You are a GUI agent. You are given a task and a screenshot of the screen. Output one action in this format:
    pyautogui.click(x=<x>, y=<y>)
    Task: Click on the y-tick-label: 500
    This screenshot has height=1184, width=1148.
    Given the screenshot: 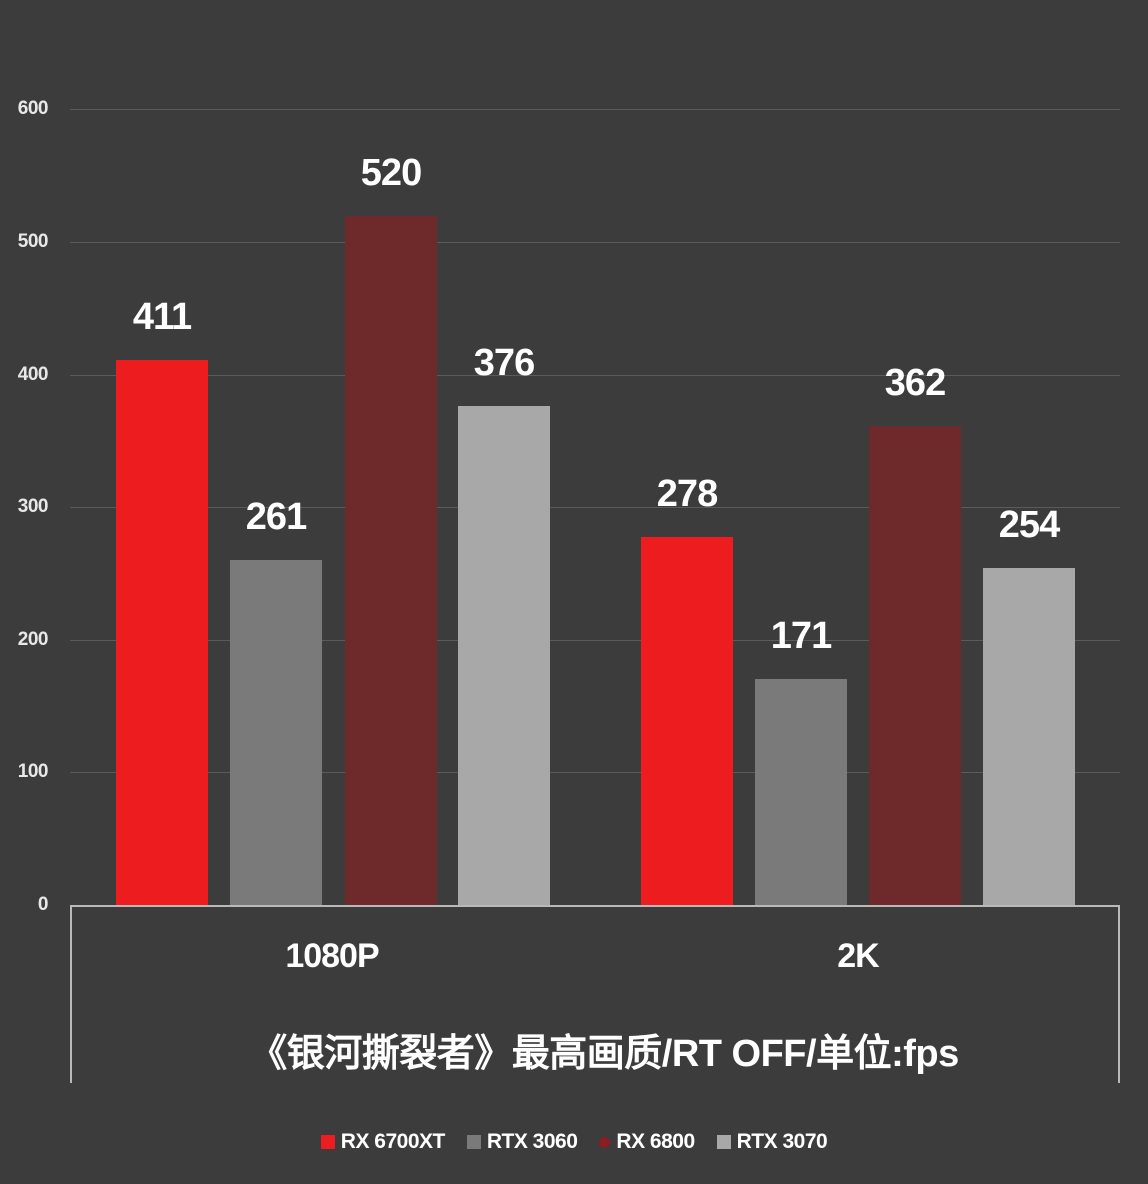 What is the action you would take?
    pyautogui.click(x=33, y=241)
    